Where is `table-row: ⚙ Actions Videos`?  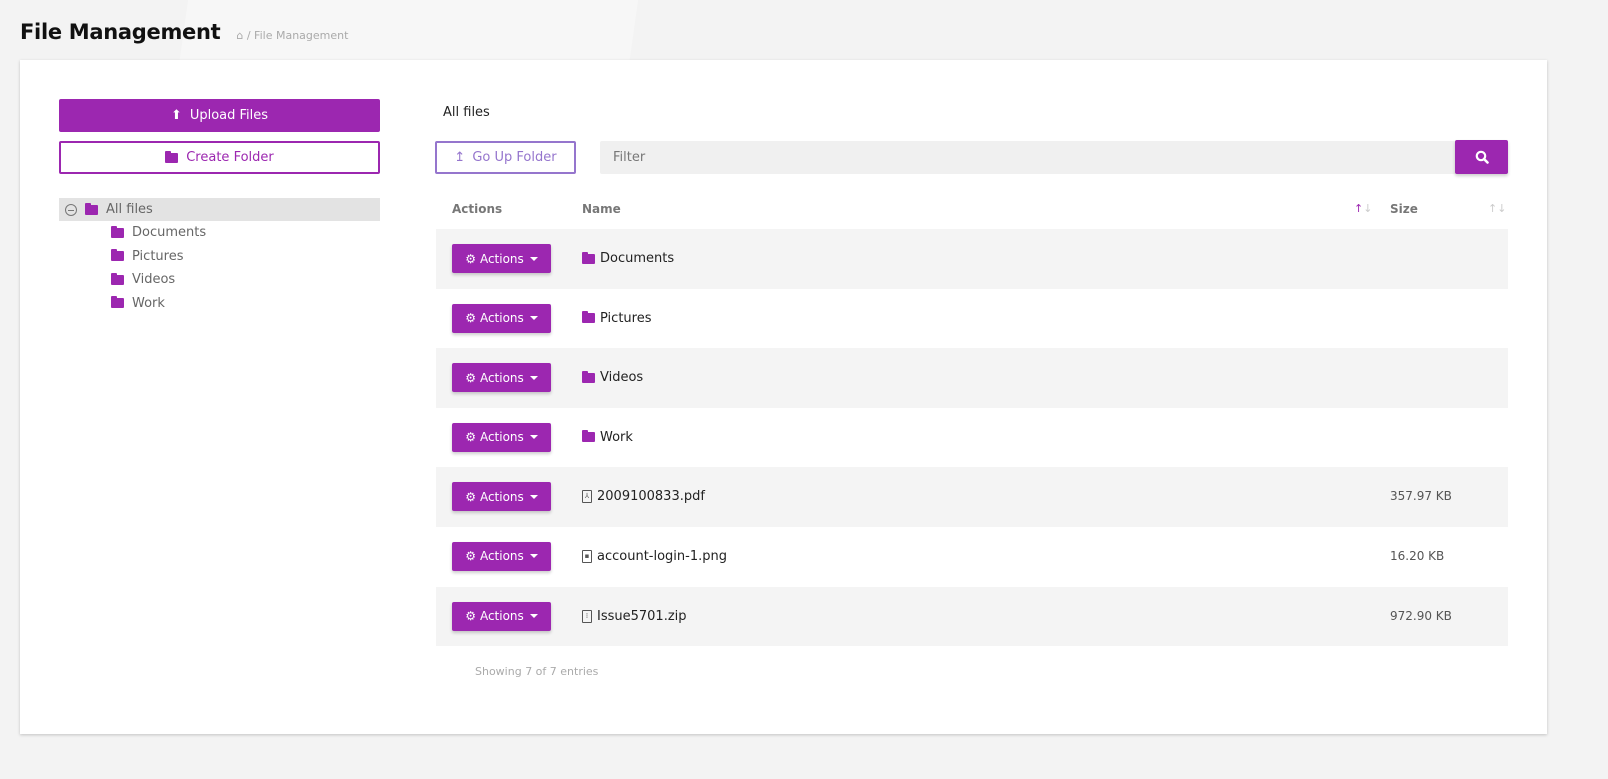 table-row: ⚙ Actions Videos is located at coordinates (972, 378).